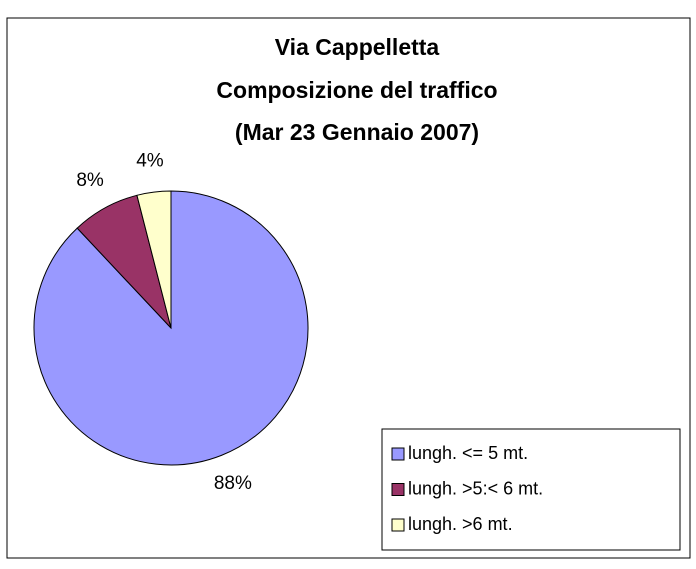 The image size is (696, 569). What do you see at coordinates (475, 488) in the screenshot?
I see `legend-label: lungh. >5:< 6 mt.` at bounding box center [475, 488].